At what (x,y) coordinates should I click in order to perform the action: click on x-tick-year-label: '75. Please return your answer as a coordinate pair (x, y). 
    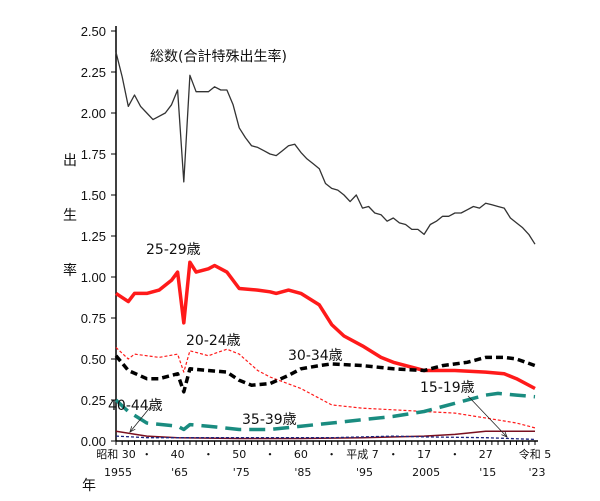
    Looking at the image, I should click on (241, 472).